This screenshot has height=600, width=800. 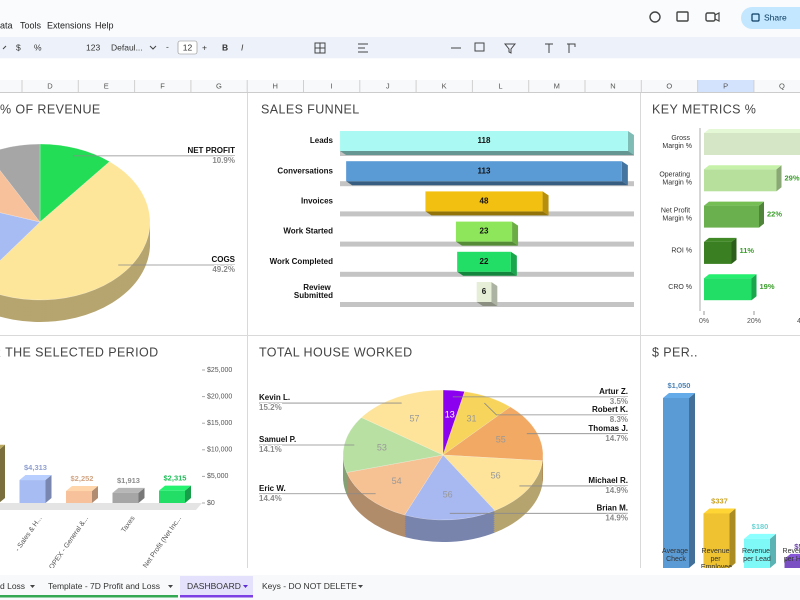 What do you see at coordinates (289, 48) in the screenshot?
I see `toolbar-icons` at bounding box center [289, 48].